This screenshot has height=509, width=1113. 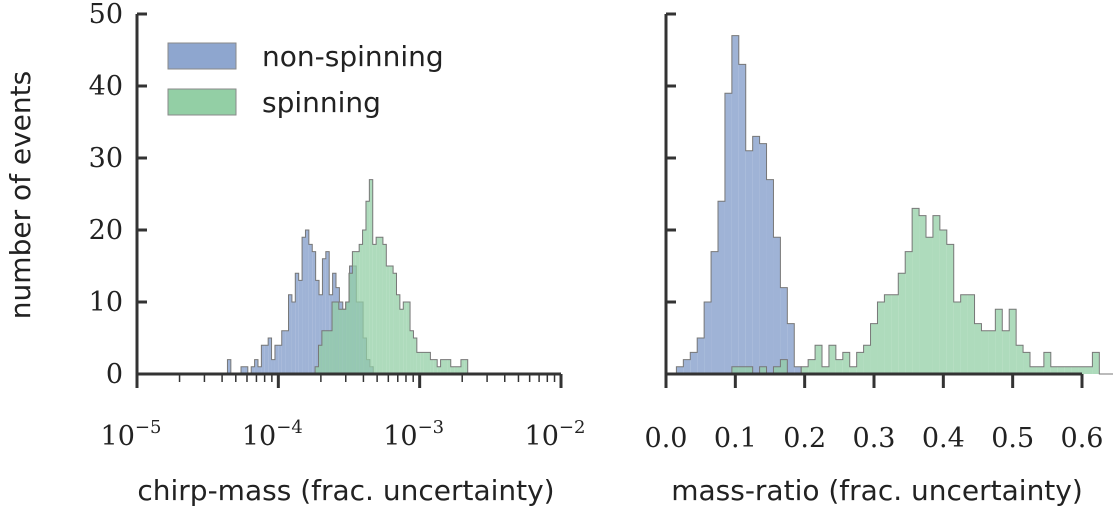 I want to click on x-tick-label: 0.3, so click(x=874, y=438).